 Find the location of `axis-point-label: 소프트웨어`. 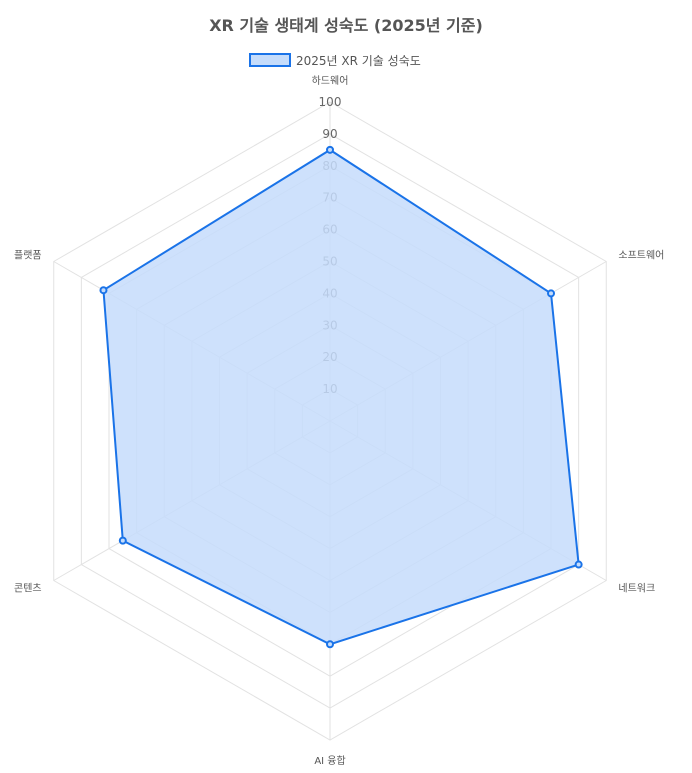

axis-point-label: 소프트웨어 is located at coordinates (641, 256).